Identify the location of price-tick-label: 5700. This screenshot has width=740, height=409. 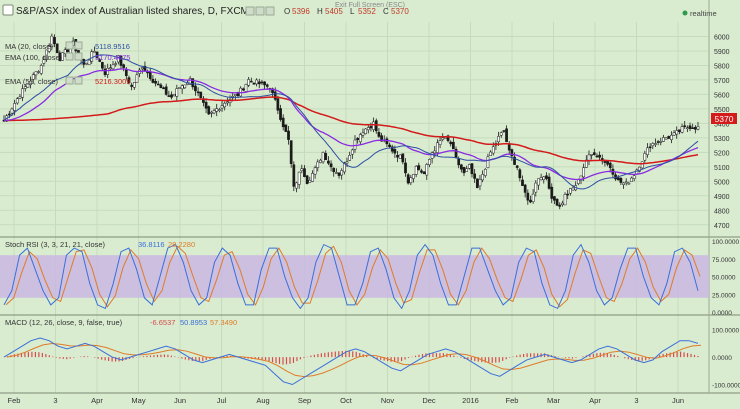
(722, 81).